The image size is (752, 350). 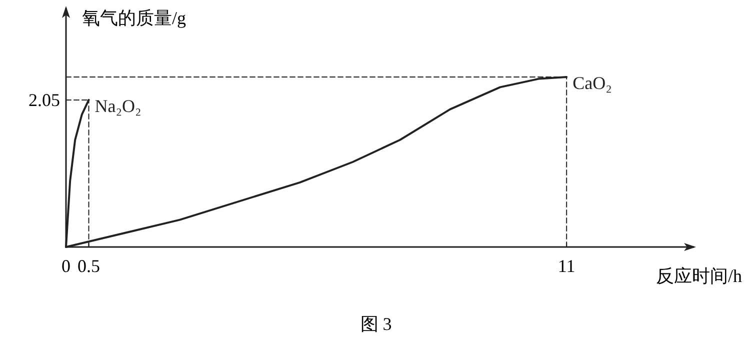 What do you see at coordinates (66, 266) in the screenshot?
I see `x-tick-label: 0` at bounding box center [66, 266].